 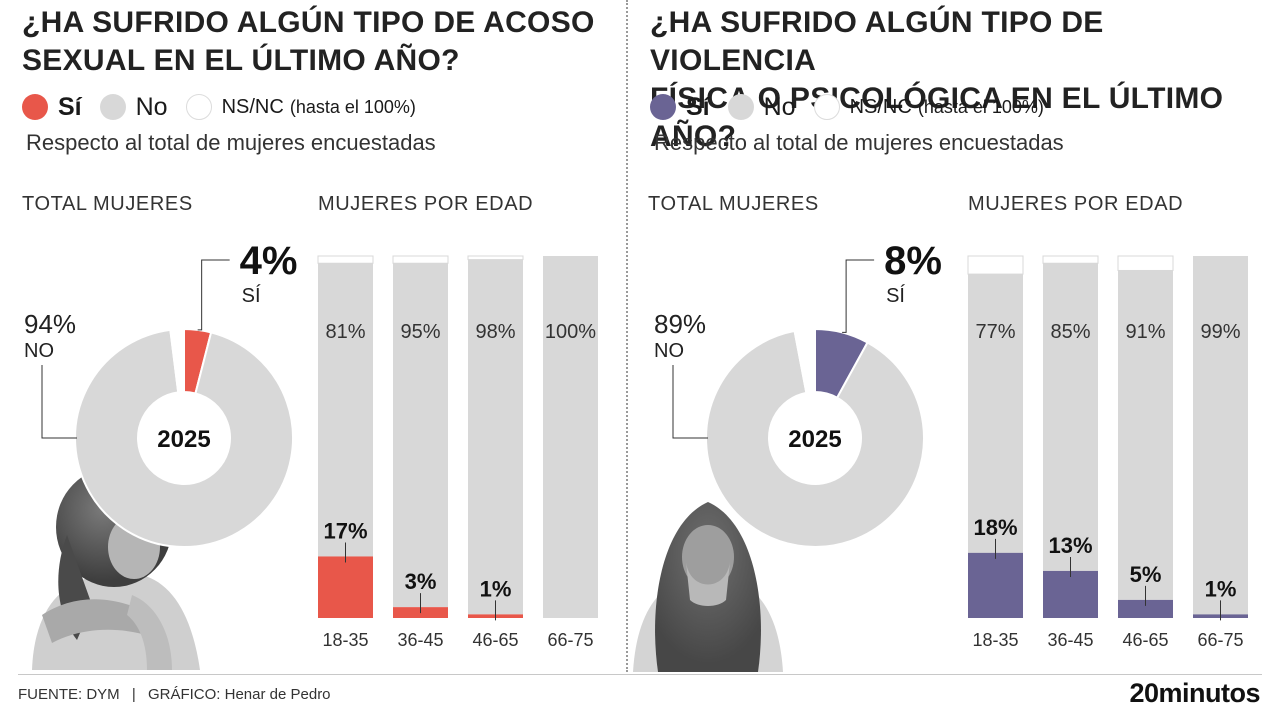 What do you see at coordinates (570, 332) in the screenshot?
I see `bar-no-label: 100%` at bounding box center [570, 332].